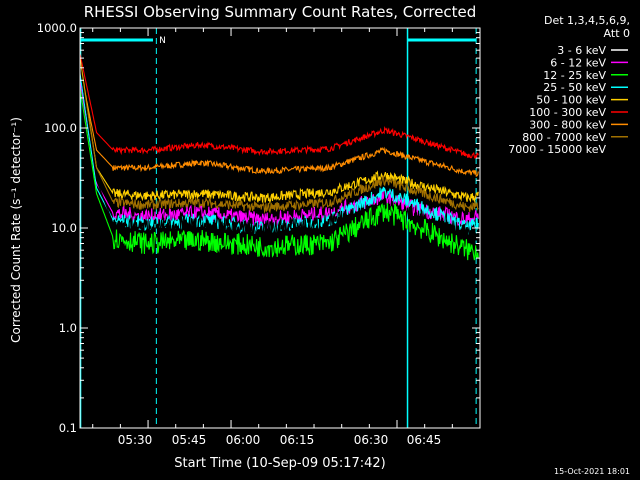 The width and height of the screenshot is (640, 480). What do you see at coordinates (57, 28) in the screenshot?
I see `y-tick-label: 1000.0` at bounding box center [57, 28].